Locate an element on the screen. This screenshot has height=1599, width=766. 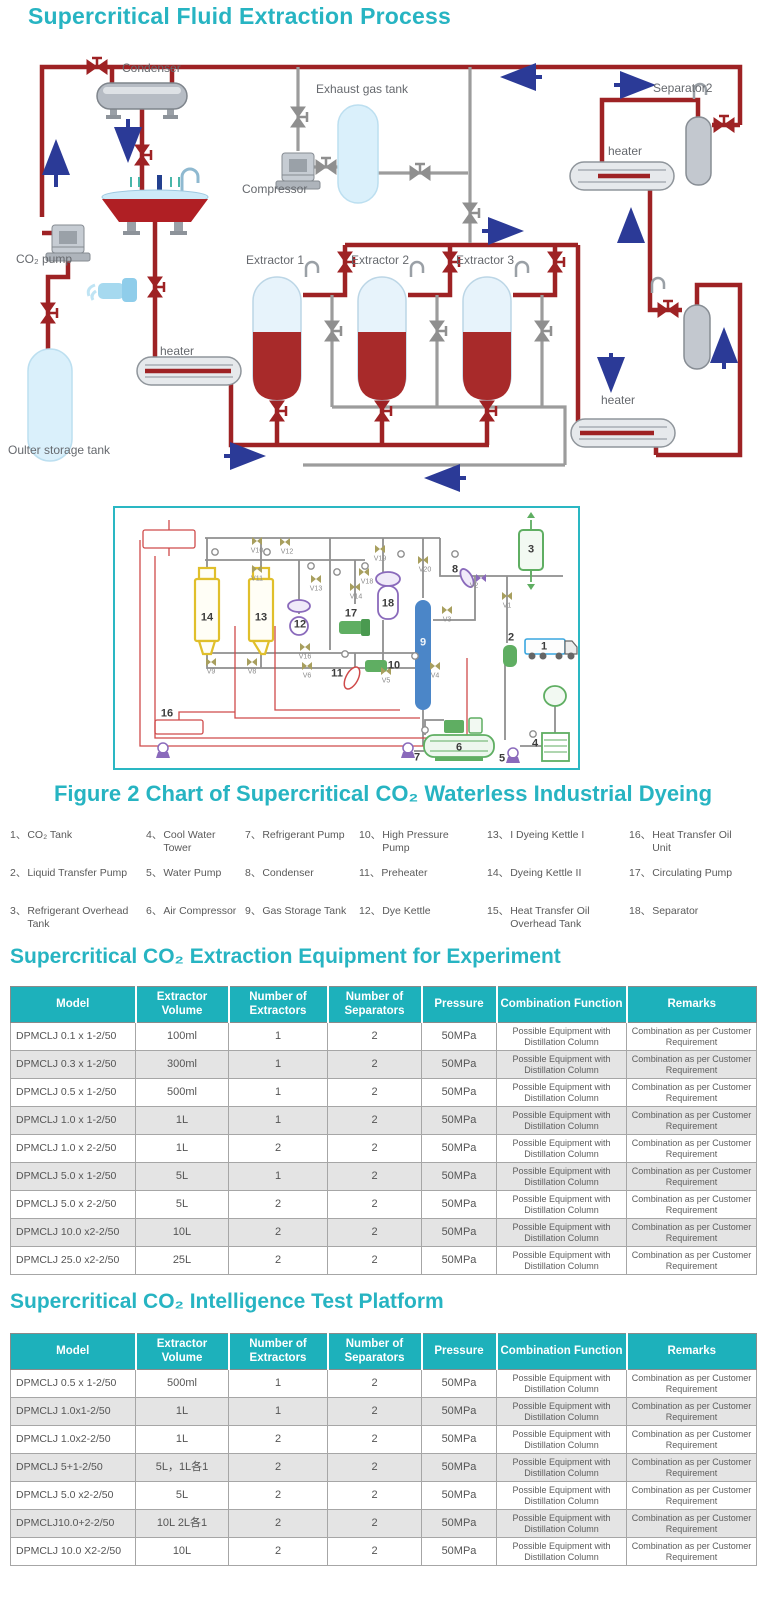
vent-hook-icon is located at coordinates (658, 285).